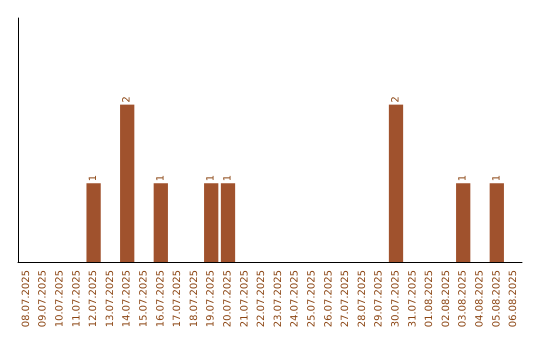 The width and height of the screenshot is (540, 340). What do you see at coordinates (496, 299) in the screenshot?
I see `x-tick-label: 05.08.2025` at bounding box center [496, 299].